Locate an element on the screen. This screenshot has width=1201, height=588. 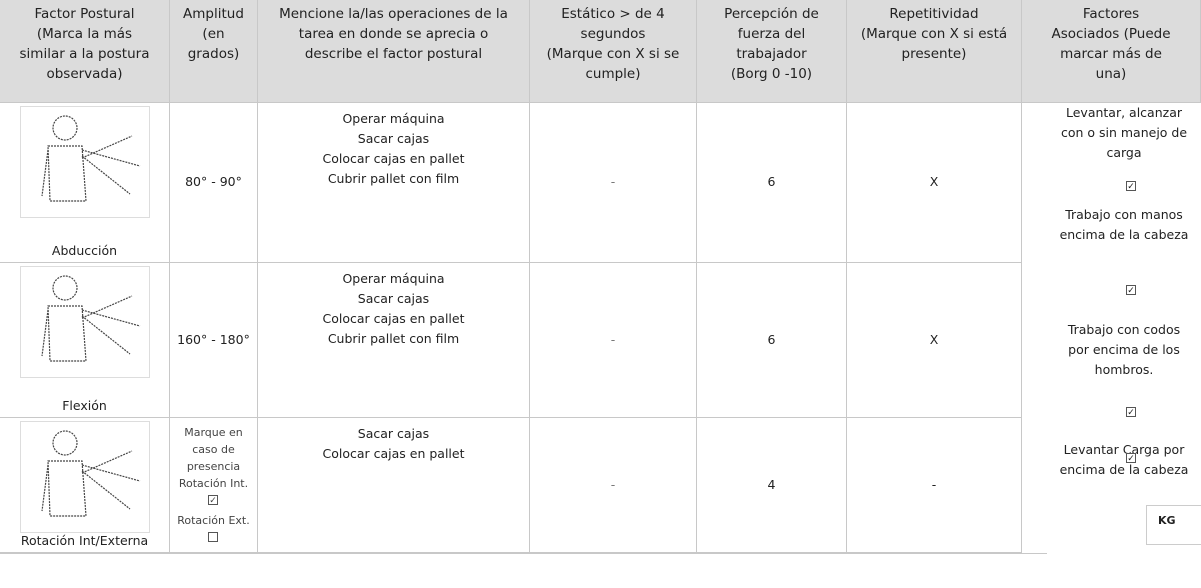
weight-box is located at coordinates (1173, 525).